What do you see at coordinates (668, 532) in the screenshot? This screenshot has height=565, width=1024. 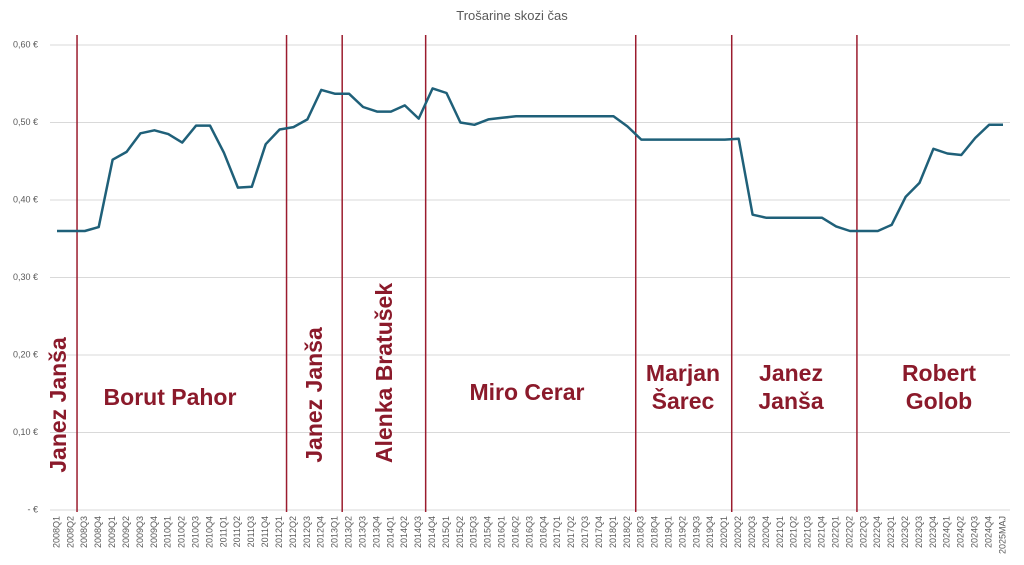 I see `x-tick-label: 2019Q1` at bounding box center [668, 532].